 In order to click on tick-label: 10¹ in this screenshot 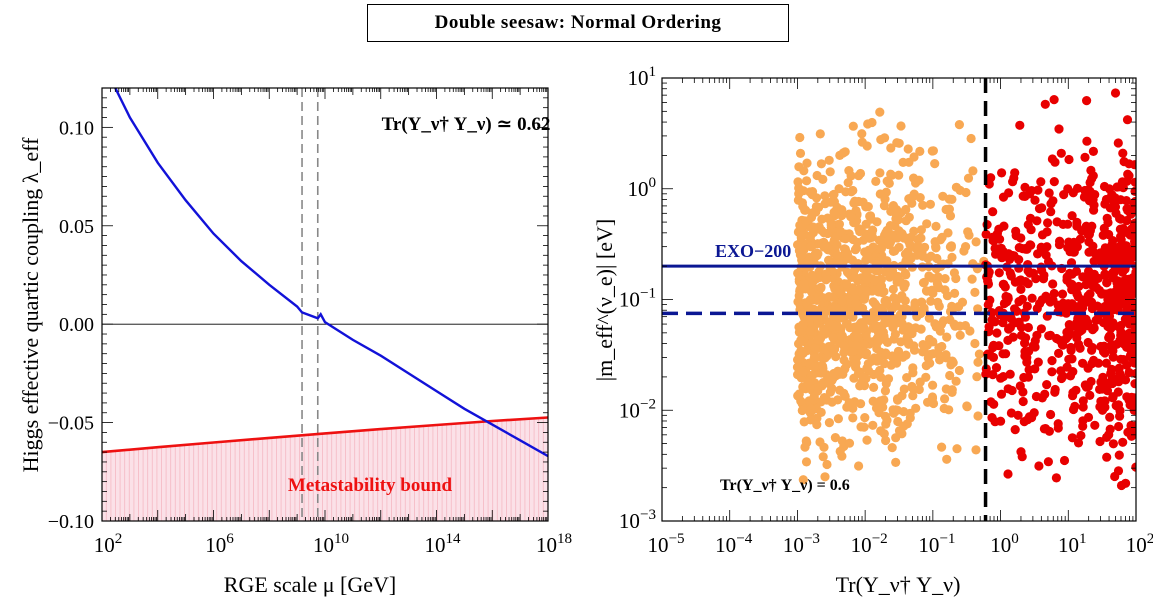, I will do `click(641, 77)`.